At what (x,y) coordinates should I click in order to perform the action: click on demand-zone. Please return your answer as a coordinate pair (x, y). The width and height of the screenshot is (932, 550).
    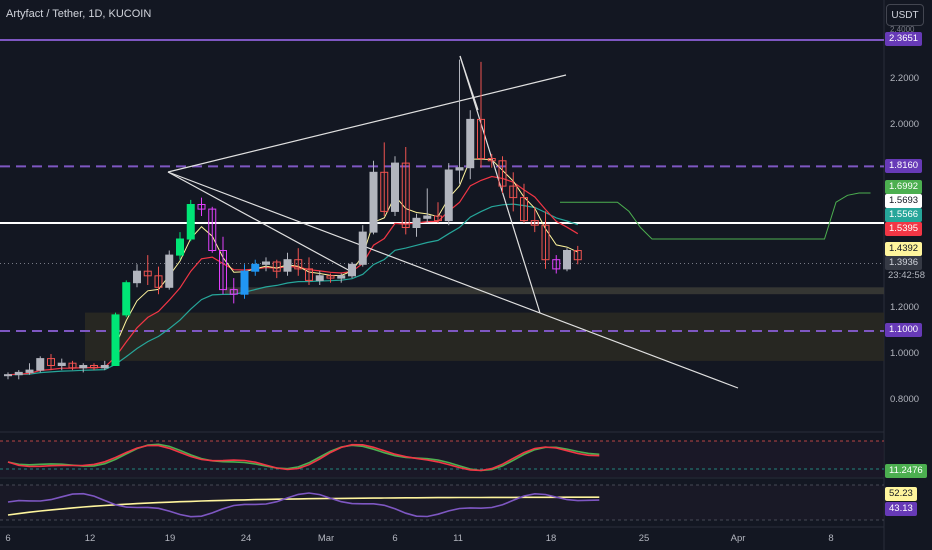
    Looking at the image, I should click on (484, 336).